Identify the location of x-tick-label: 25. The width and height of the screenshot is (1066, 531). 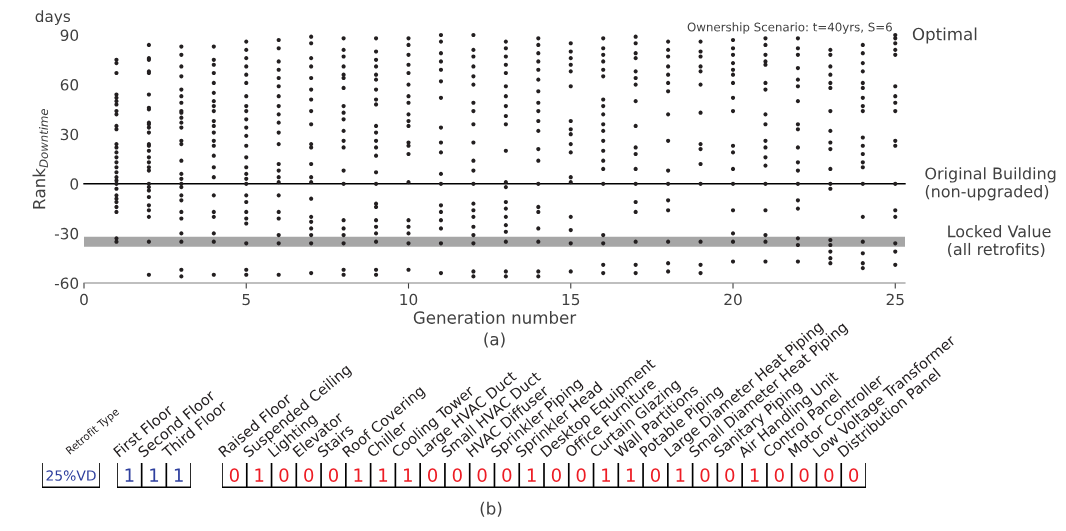
(895, 299).